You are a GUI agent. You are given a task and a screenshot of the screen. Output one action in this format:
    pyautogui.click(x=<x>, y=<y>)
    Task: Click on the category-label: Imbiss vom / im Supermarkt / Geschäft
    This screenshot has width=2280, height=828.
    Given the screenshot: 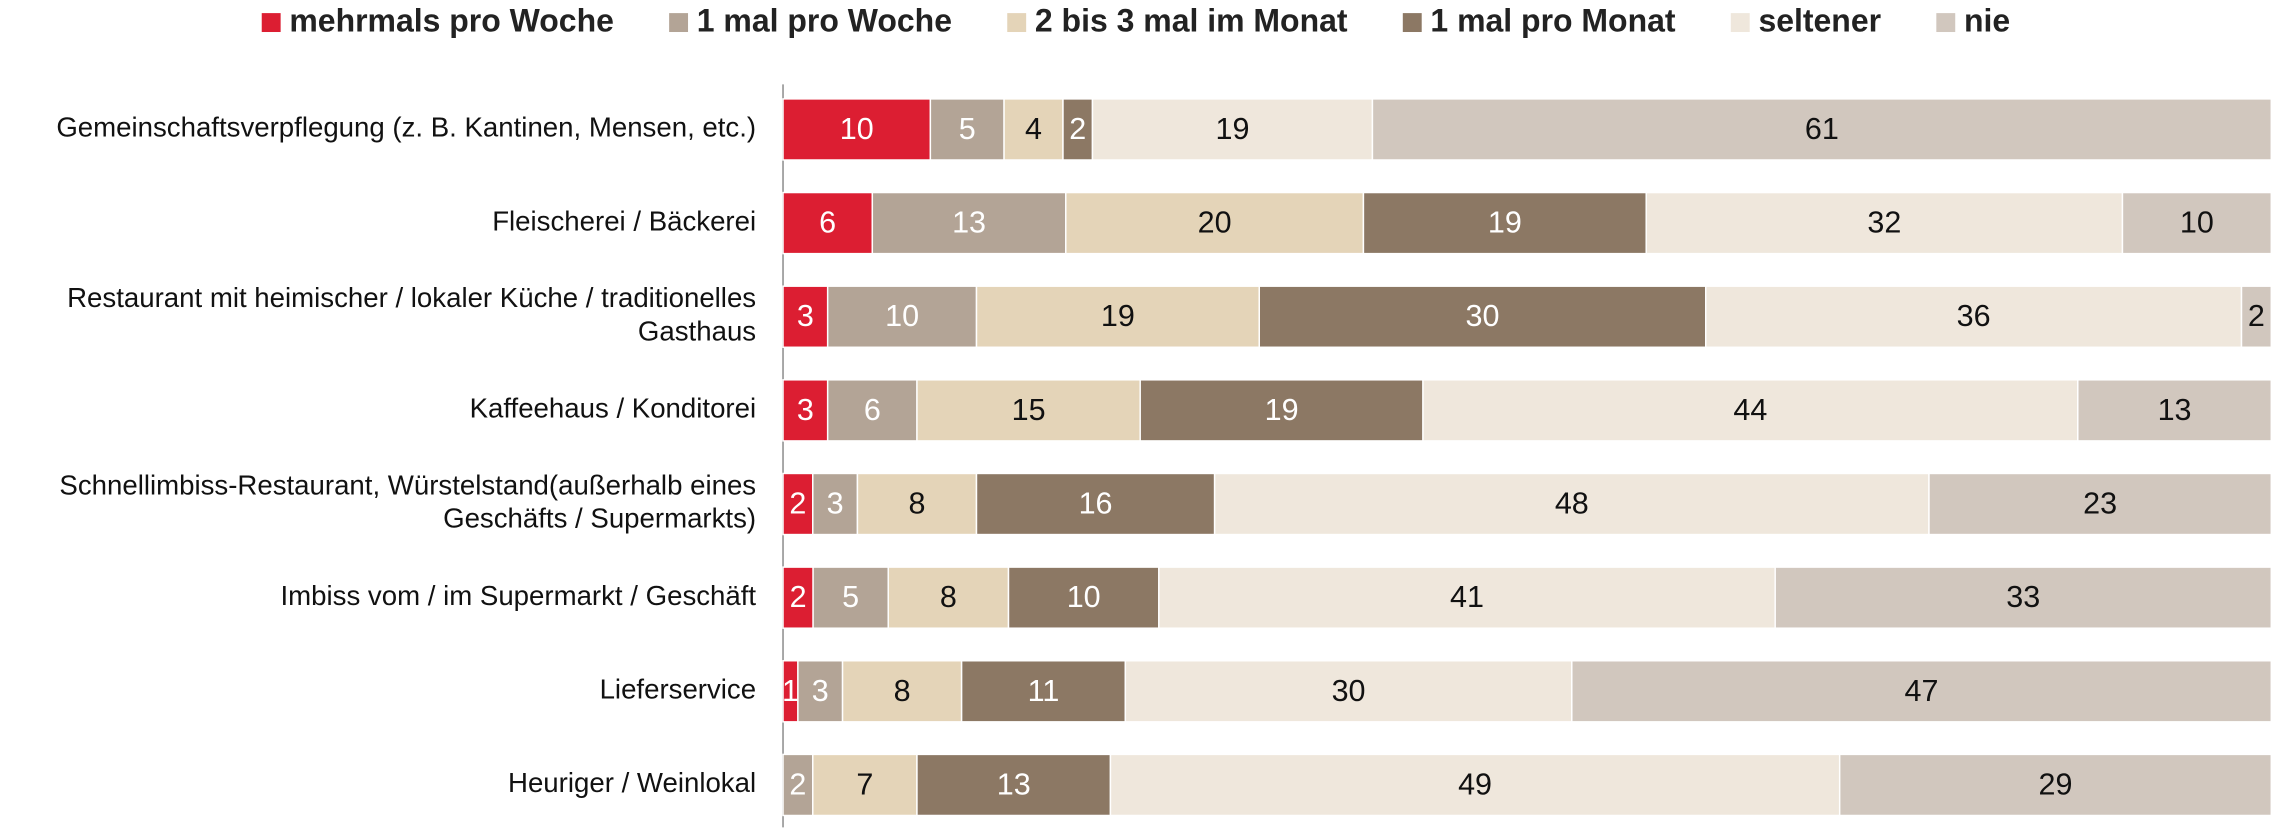 What is the action you would take?
    pyautogui.click(x=518, y=595)
    